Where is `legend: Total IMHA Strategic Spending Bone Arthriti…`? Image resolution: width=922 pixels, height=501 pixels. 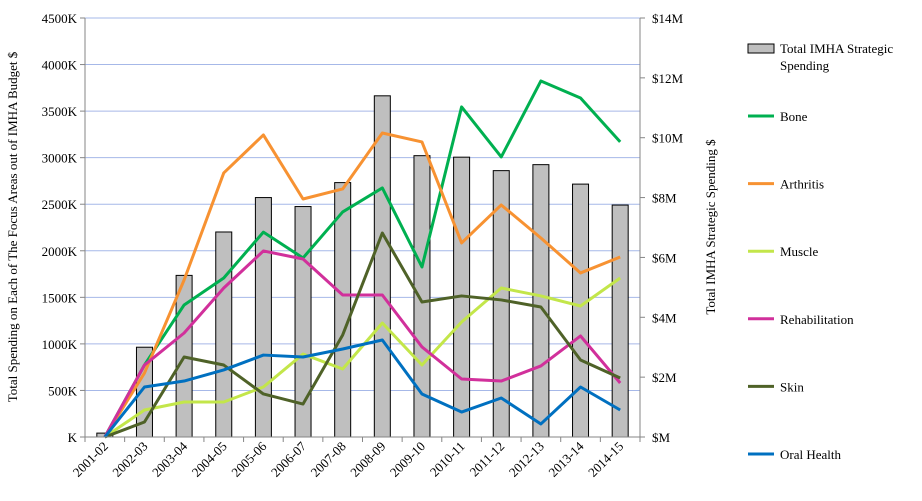 legend: Total IMHA Strategic Spending Bone Arthriti… is located at coordinates (820, 251).